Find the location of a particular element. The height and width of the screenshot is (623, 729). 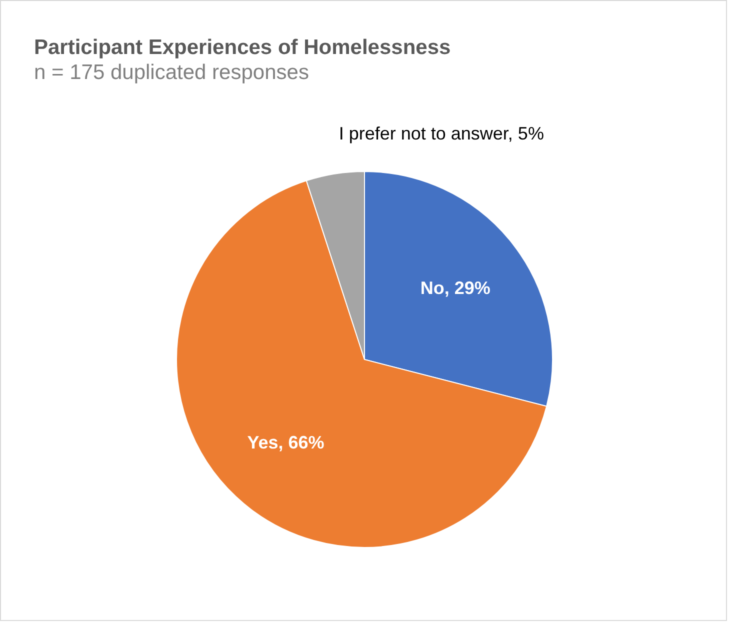

slice-label: No, 29% is located at coordinates (455, 288).